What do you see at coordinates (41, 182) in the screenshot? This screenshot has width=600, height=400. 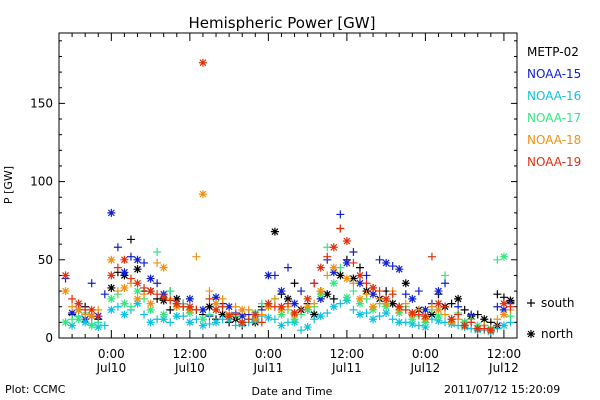 I see `y-tick-label: 100` at bounding box center [41, 182].